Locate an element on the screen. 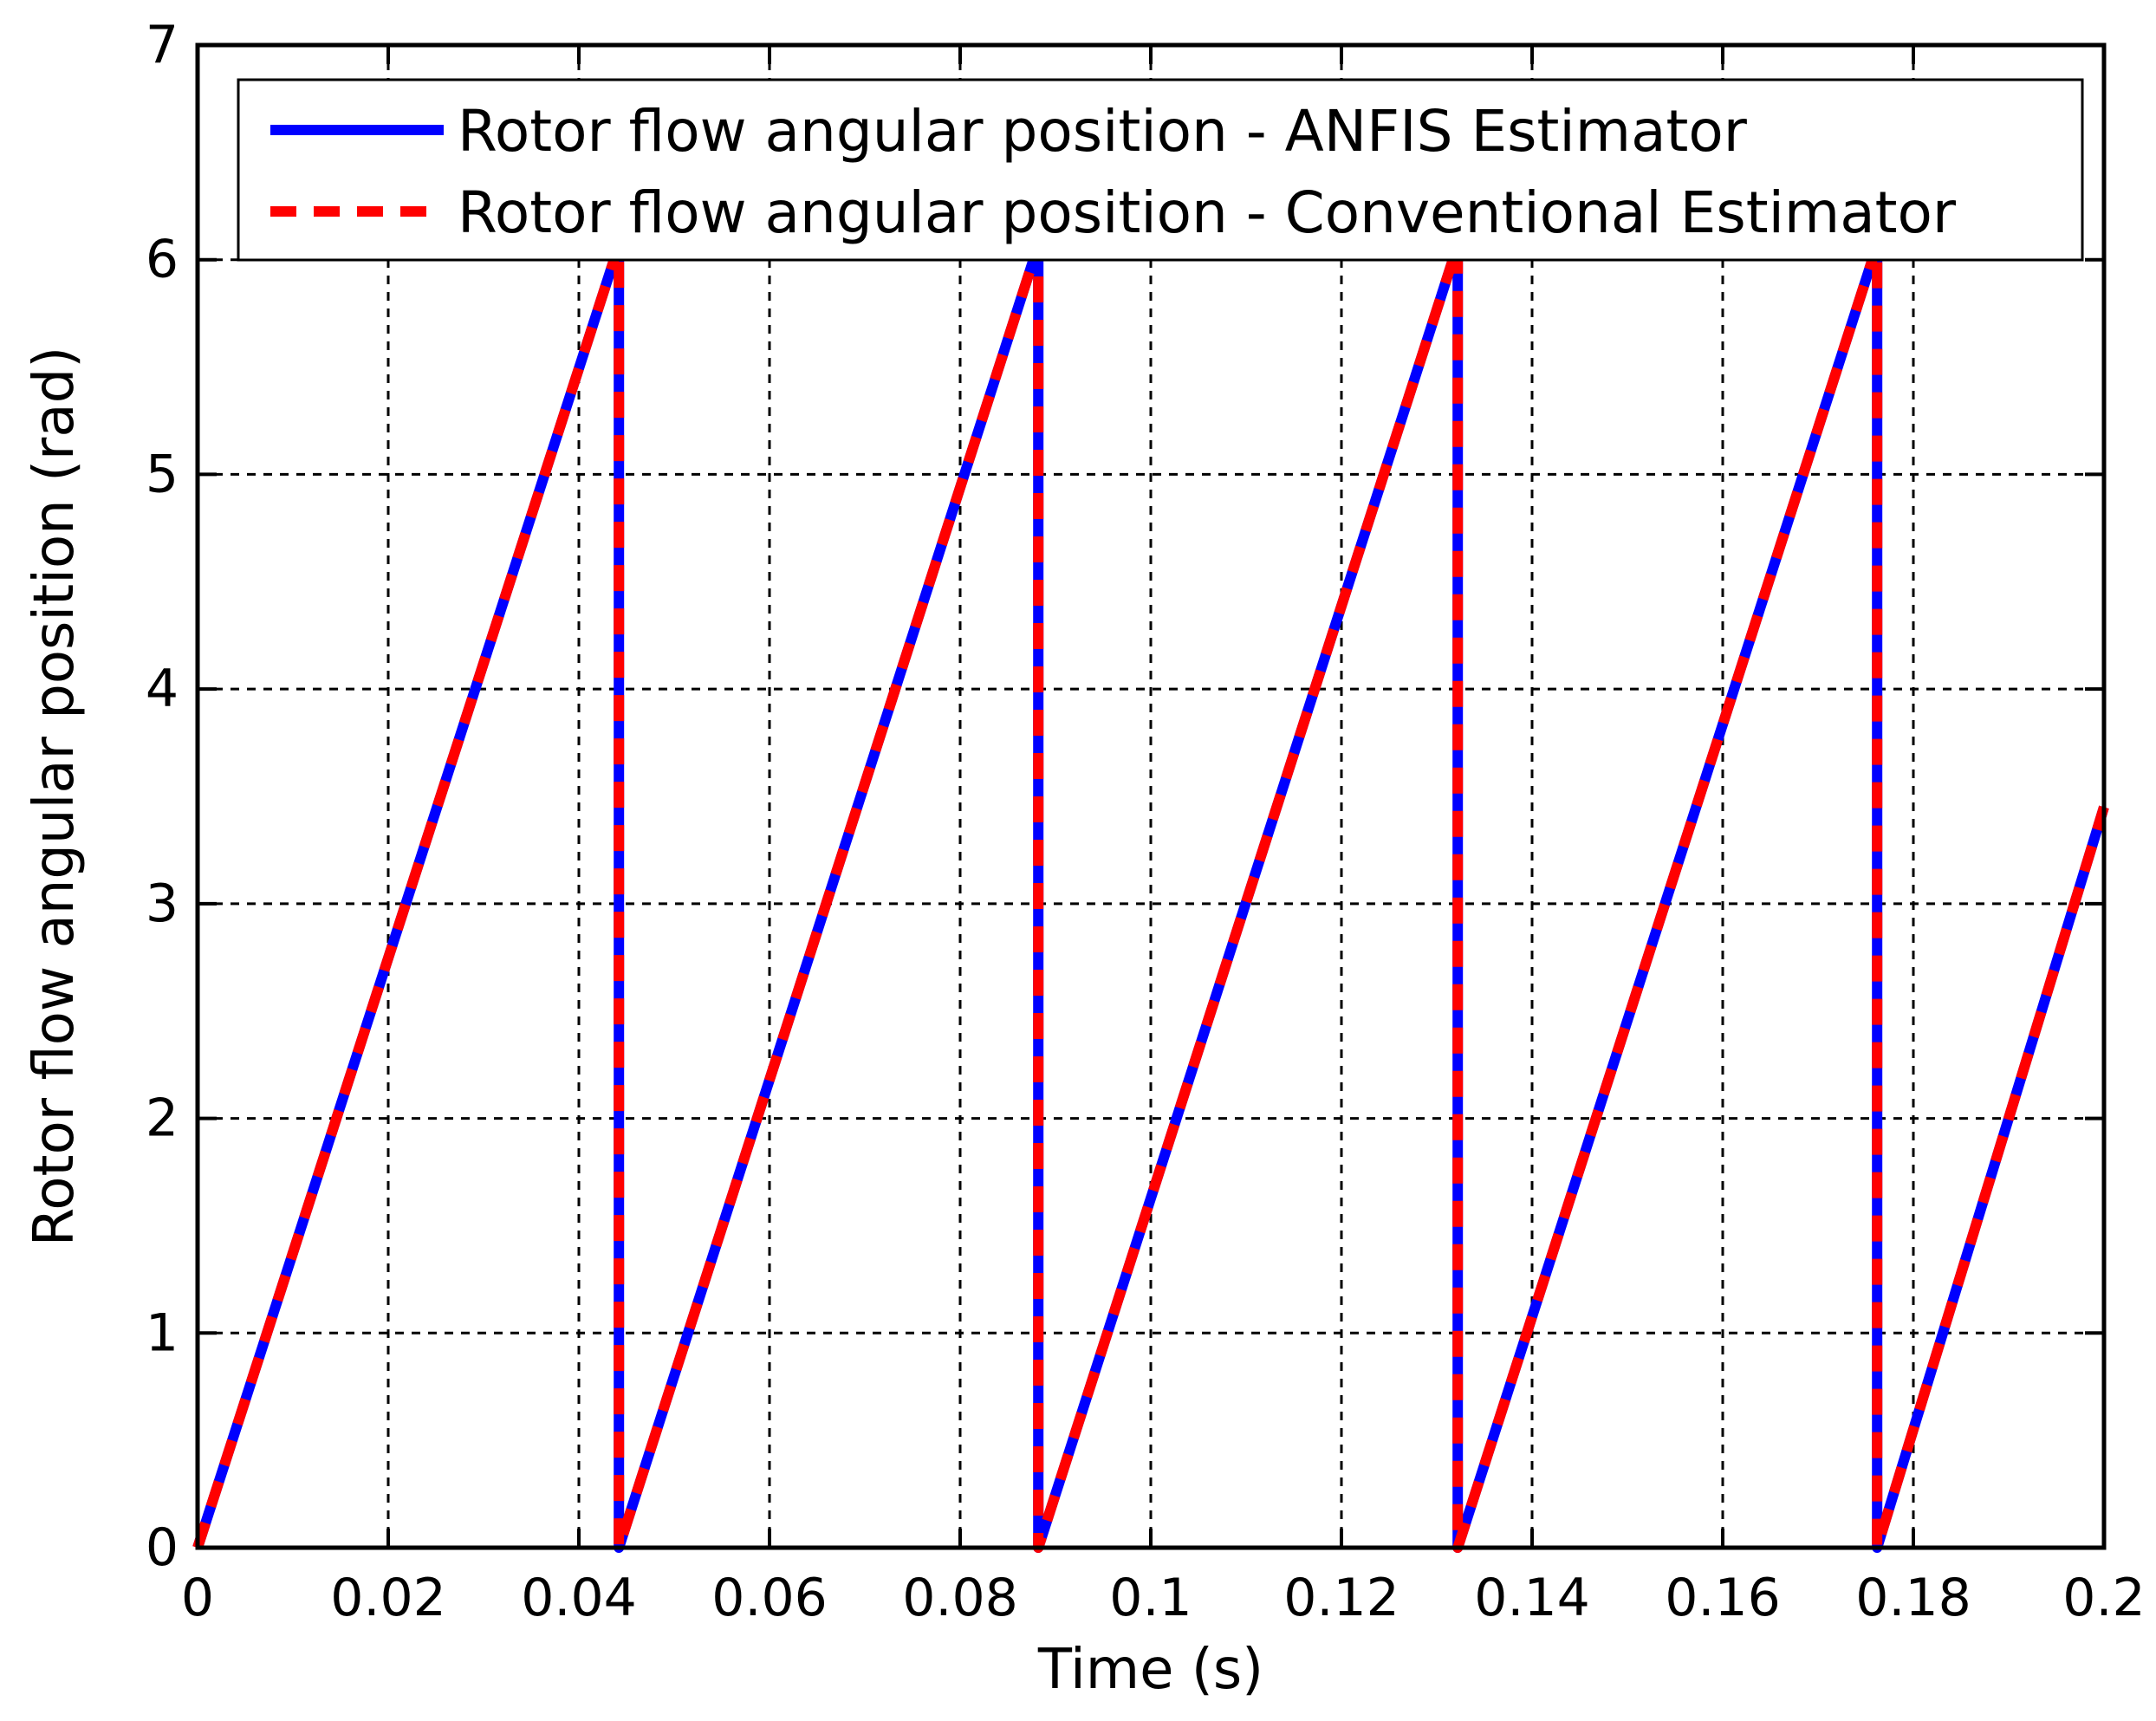  y-tick-labels: 0 1 2 3 4 5 6 7 is located at coordinates (162, 796).